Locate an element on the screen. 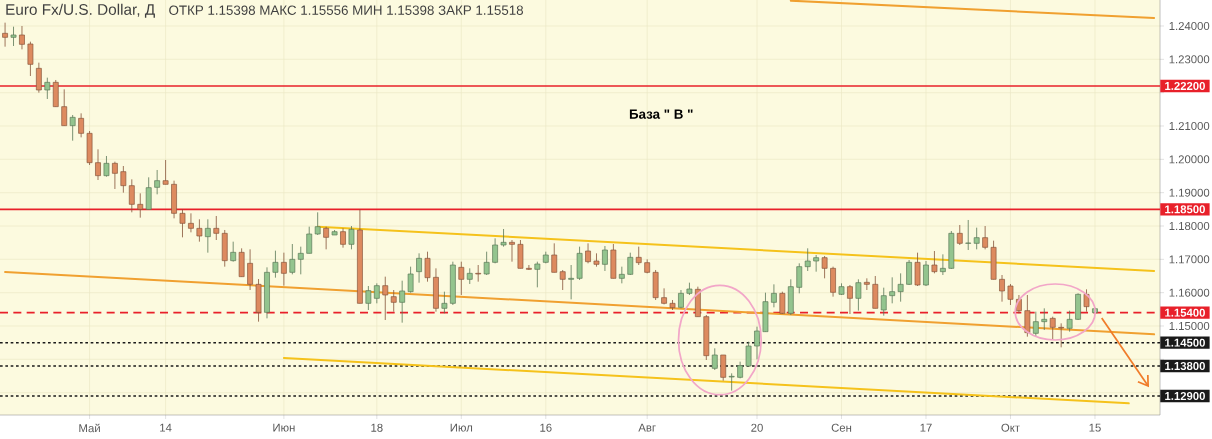  x-tick-label: 16 is located at coordinates (546, 427).